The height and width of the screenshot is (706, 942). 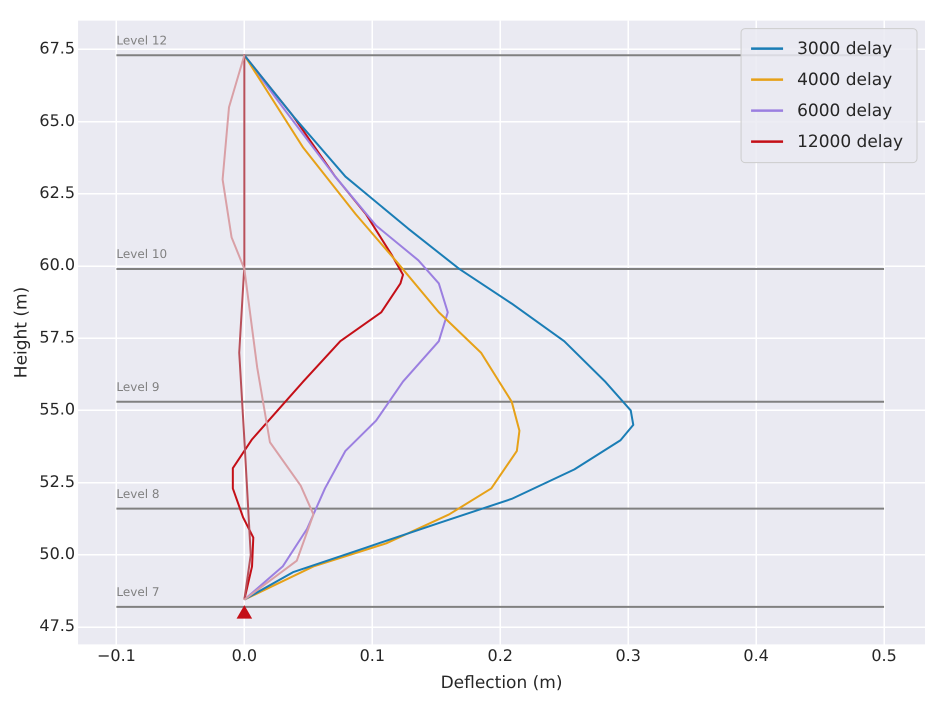 I want to click on y-tick-label: 47.5, so click(x=57, y=626).